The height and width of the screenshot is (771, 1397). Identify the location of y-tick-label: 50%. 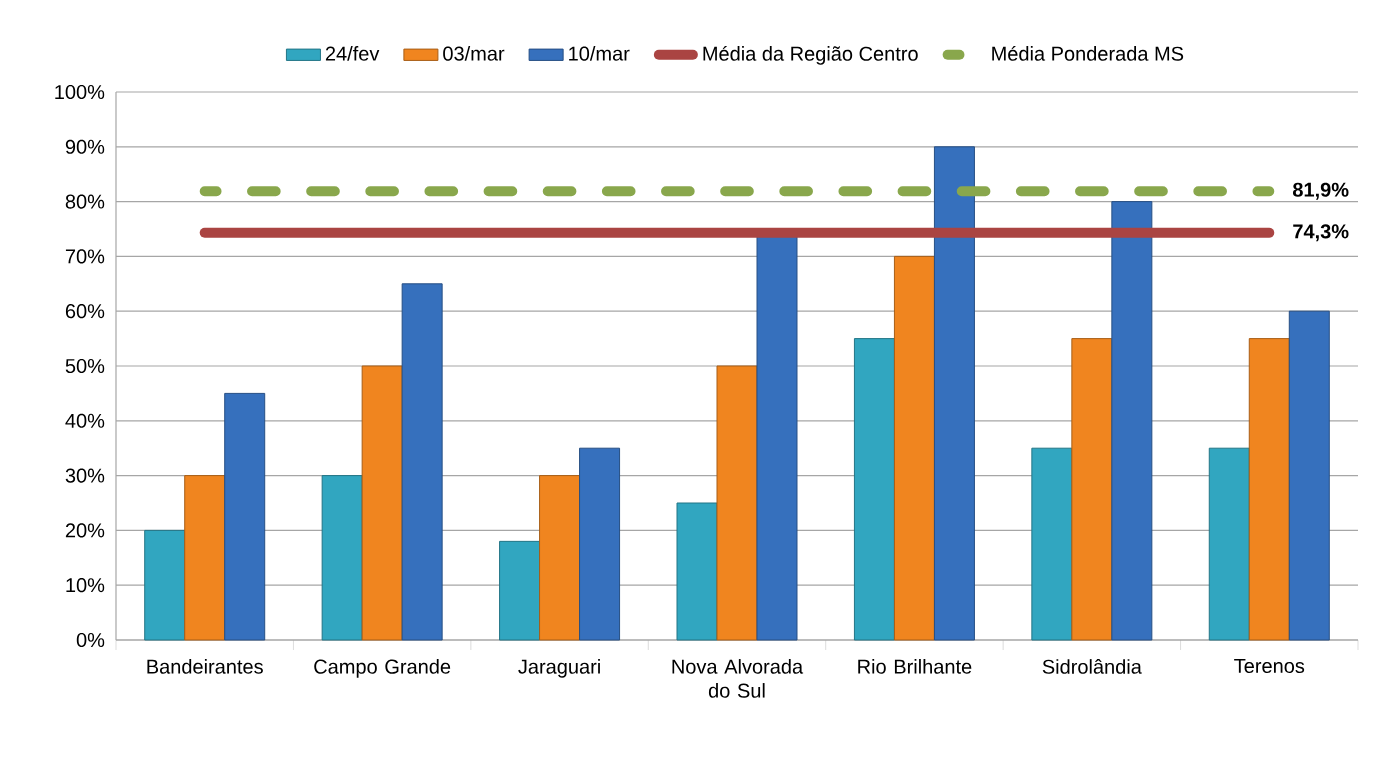
(85, 366).